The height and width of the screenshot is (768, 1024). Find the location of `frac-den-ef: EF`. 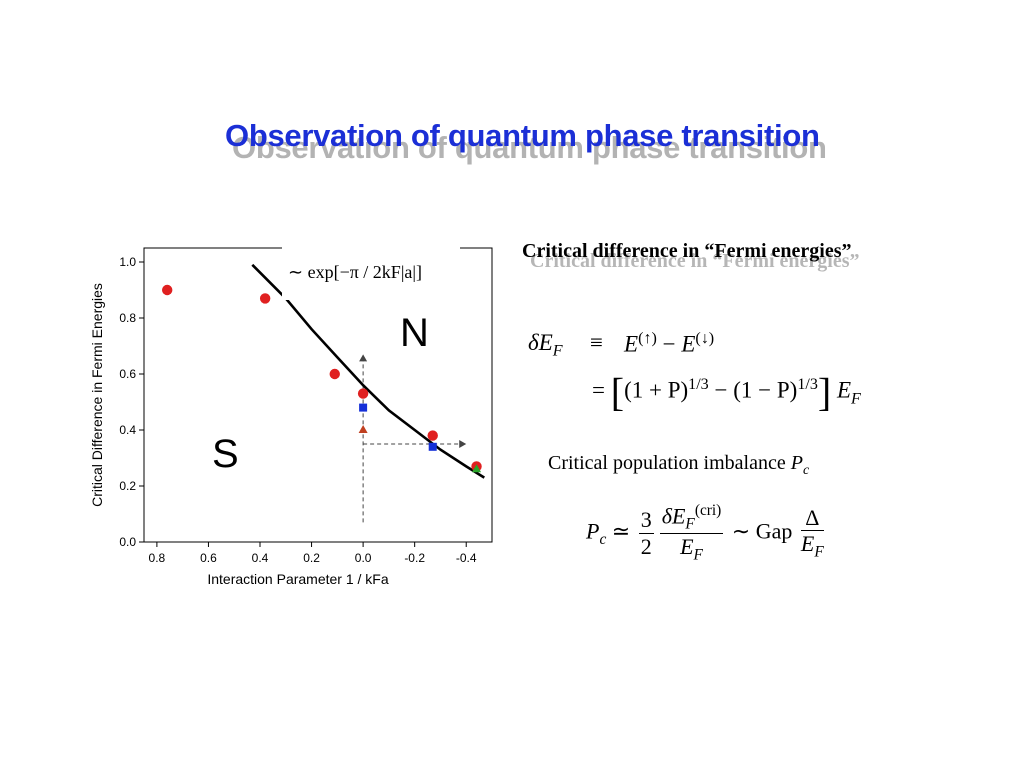

frac-den-ef: EF is located at coordinates (692, 549).